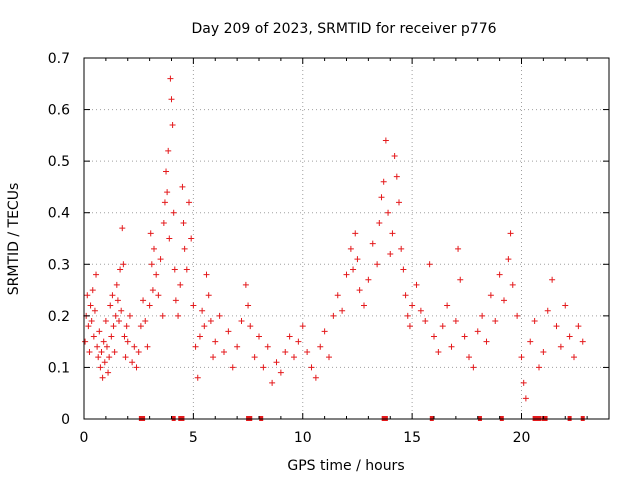 Image resolution: width=640 pixels, height=480 pixels. I want to click on y-tick-label: 0.7, so click(59, 59).